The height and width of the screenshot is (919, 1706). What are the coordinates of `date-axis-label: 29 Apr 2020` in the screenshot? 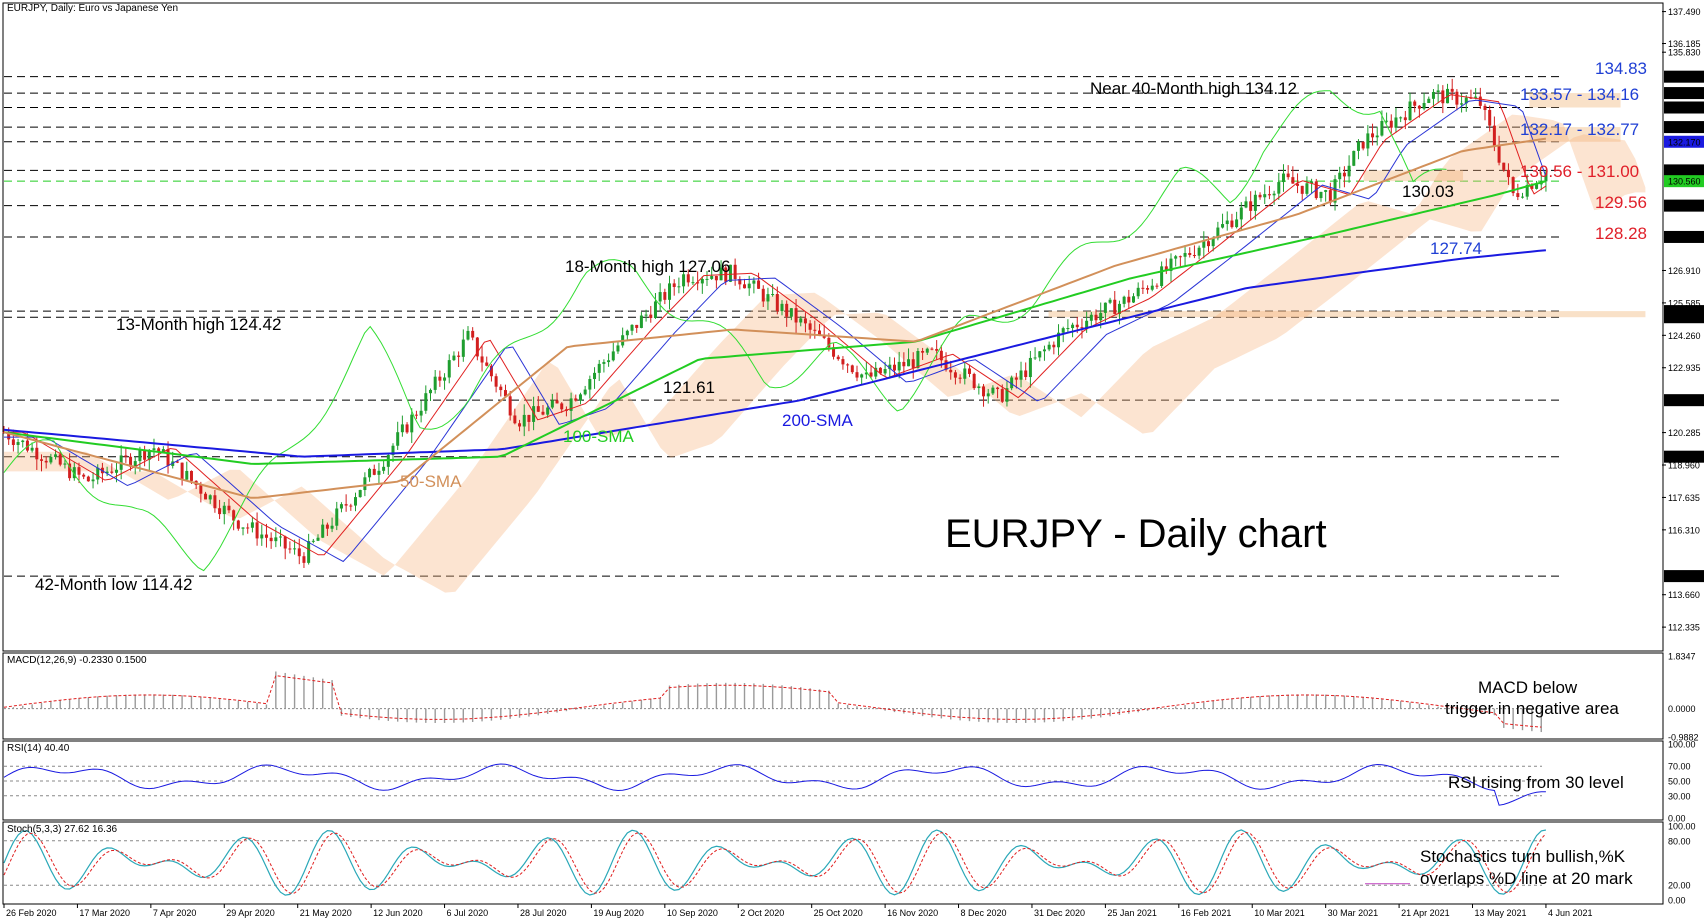 It's located at (250, 913).